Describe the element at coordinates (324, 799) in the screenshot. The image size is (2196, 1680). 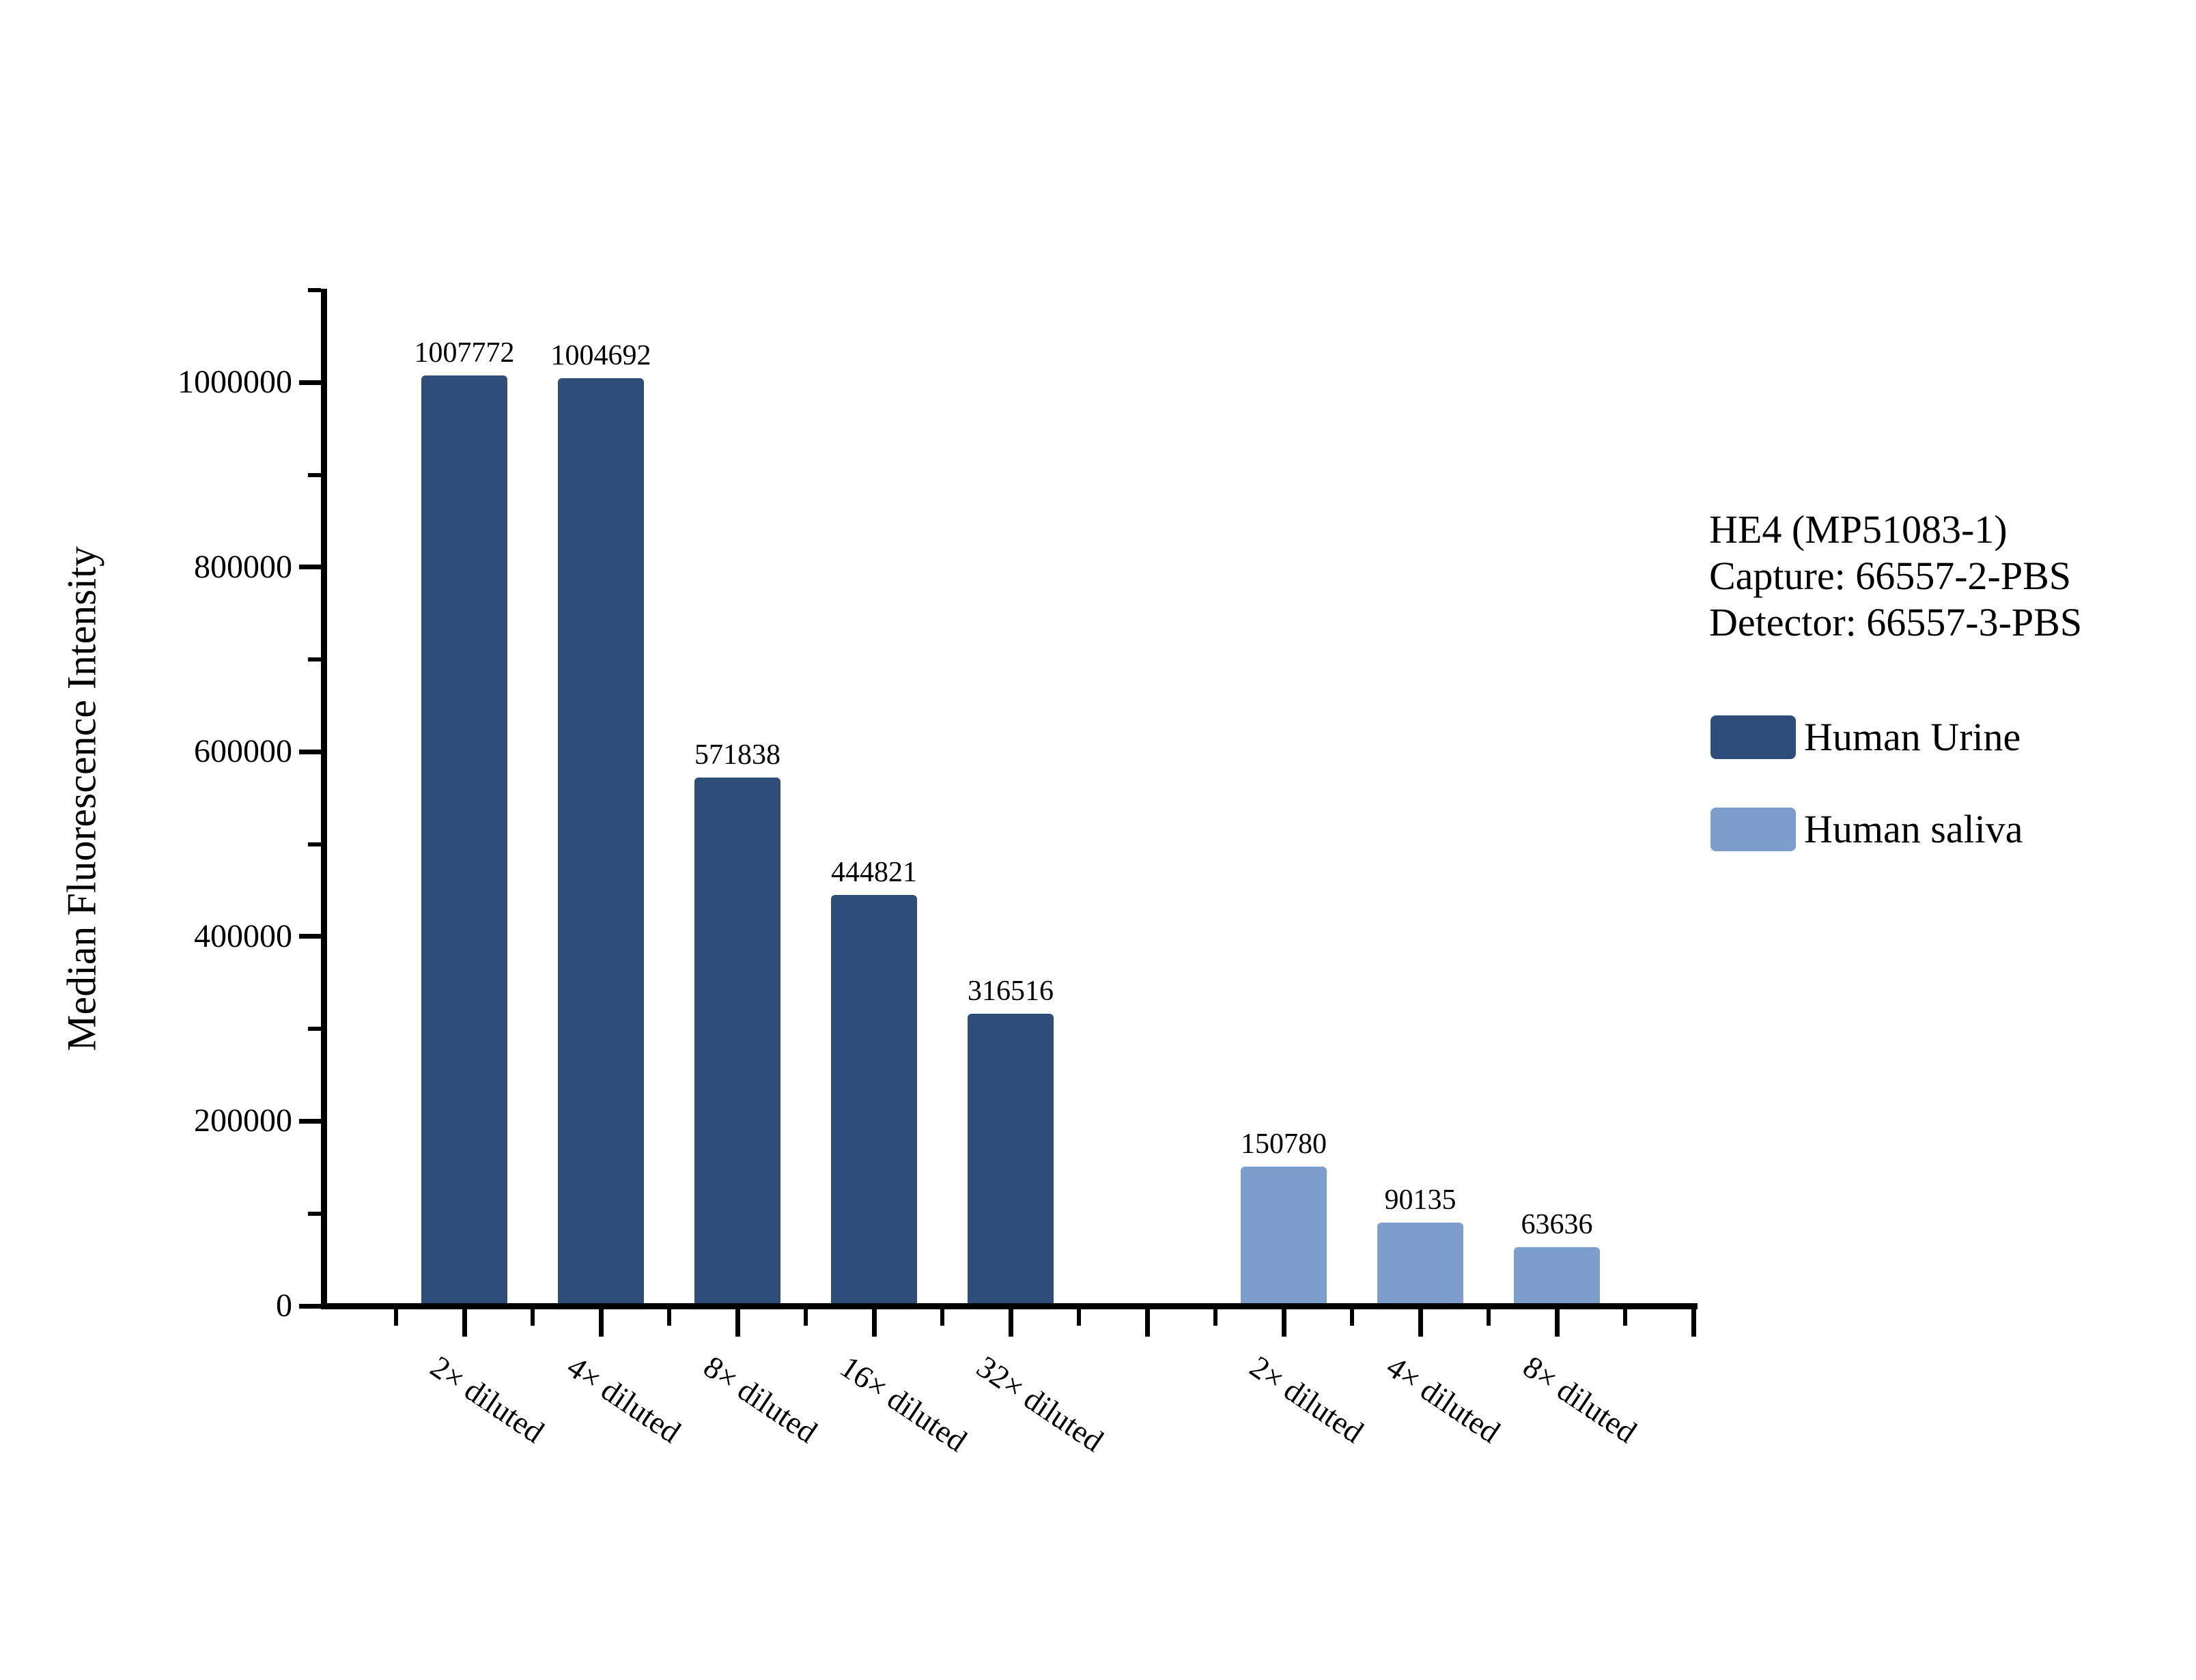
I see `y-axis-line` at that location.